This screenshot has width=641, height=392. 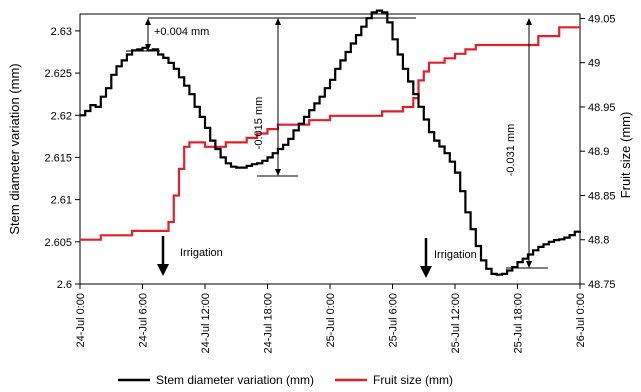 What do you see at coordinates (581, 320) in the screenshot?
I see `x-tick-label: 26-Jul 0:00` at bounding box center [581, 320].